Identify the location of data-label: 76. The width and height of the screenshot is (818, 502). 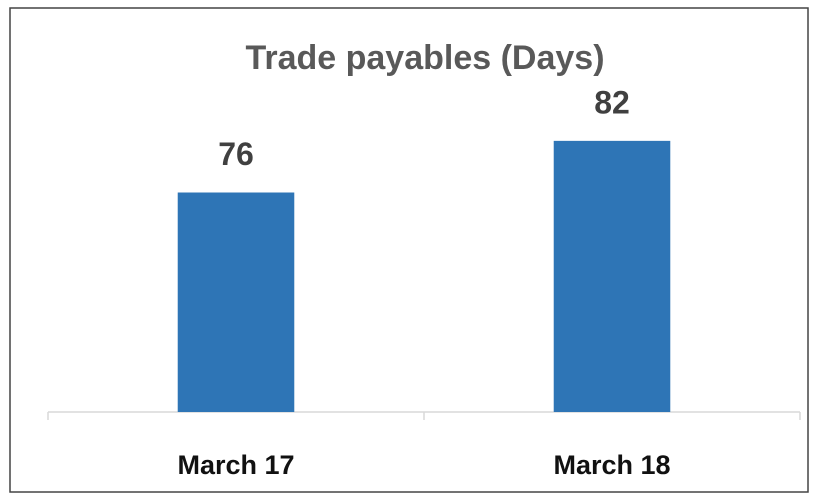
(236, 154).